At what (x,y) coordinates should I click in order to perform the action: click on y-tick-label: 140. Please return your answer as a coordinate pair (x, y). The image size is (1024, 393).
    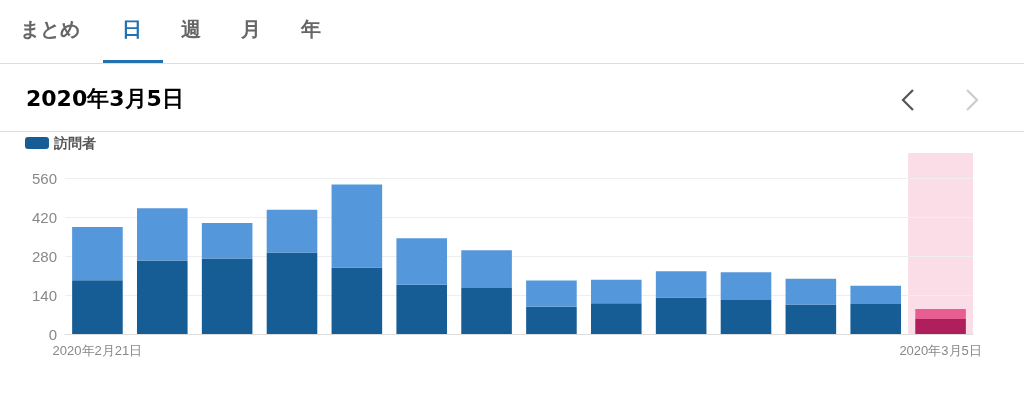
    Looking at the image, I should click on (44, 295).